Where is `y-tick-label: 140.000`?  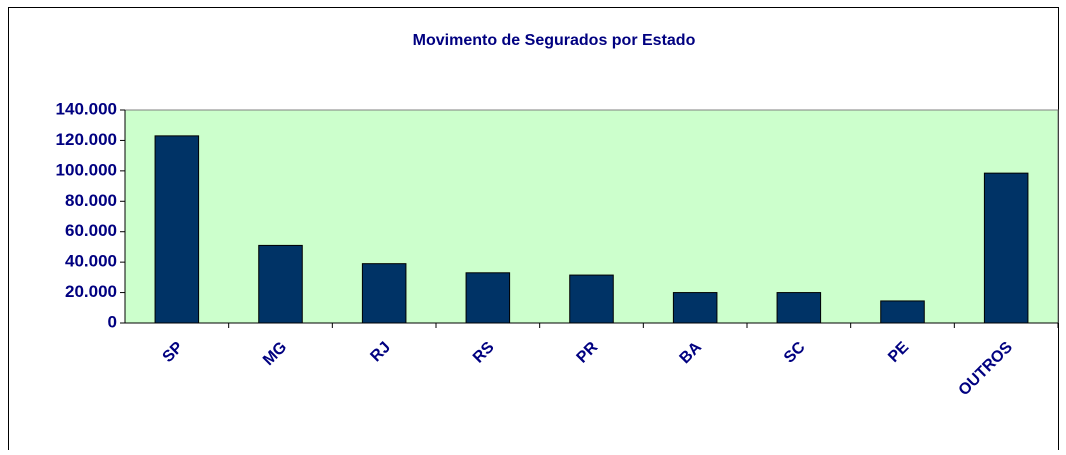
y-tick-label: 140.000 is located at coordinates (86, 108).